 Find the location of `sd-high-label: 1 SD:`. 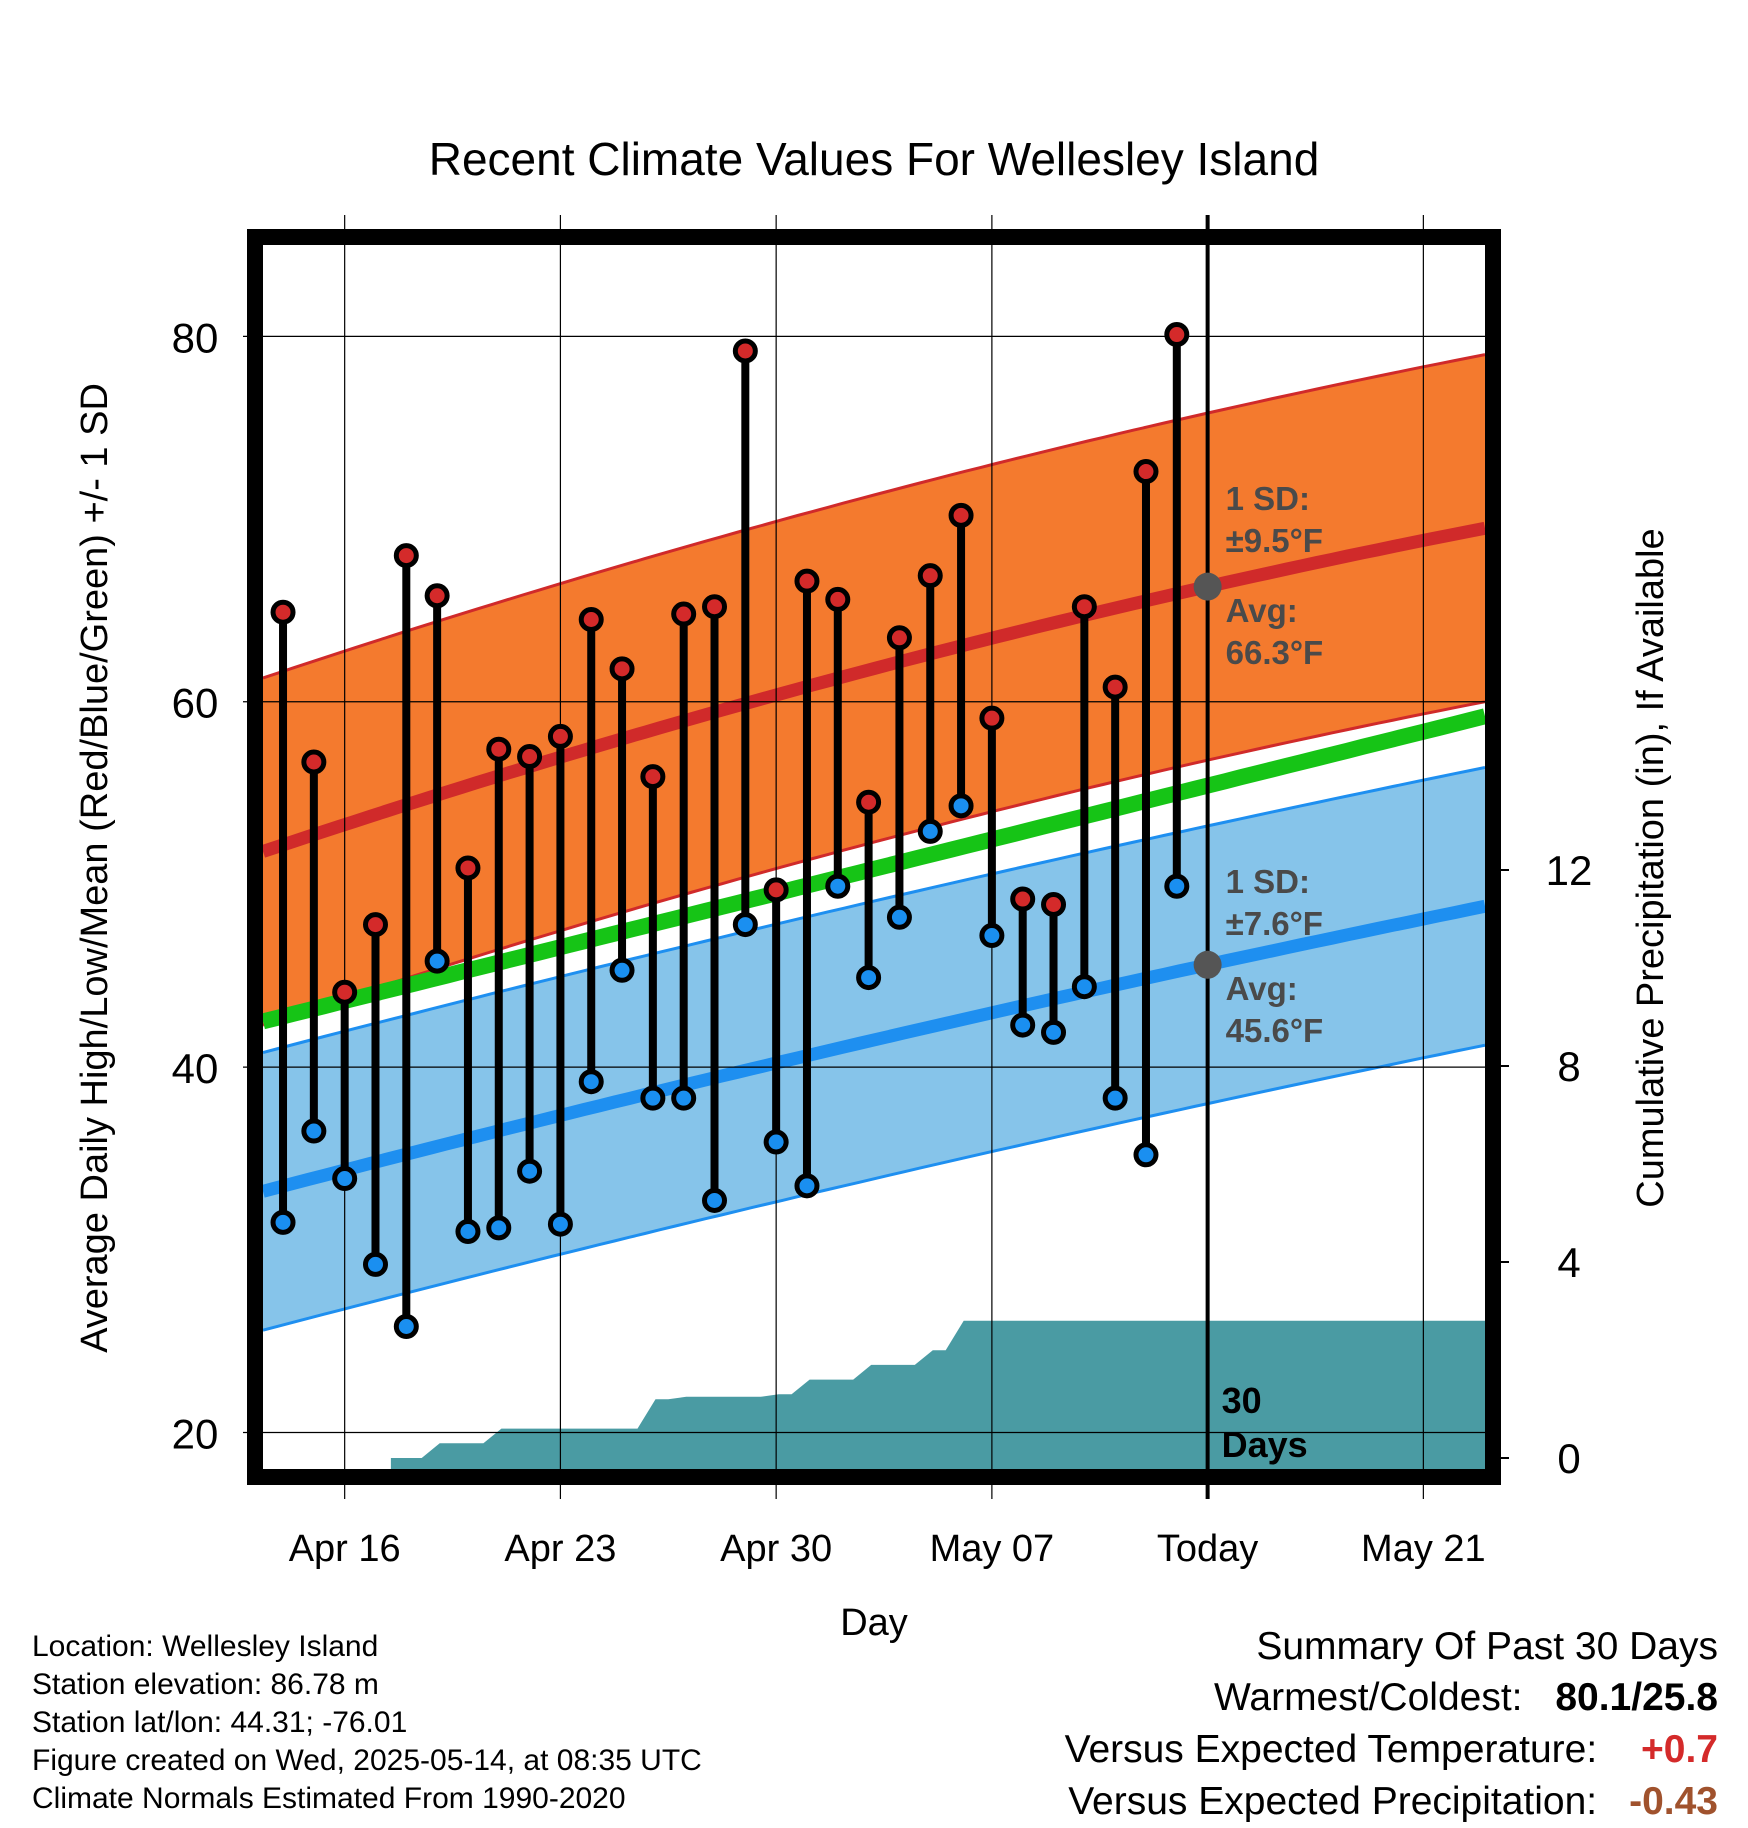

sd-high-label: 1 SD: is located at coordinates (1268, 498).